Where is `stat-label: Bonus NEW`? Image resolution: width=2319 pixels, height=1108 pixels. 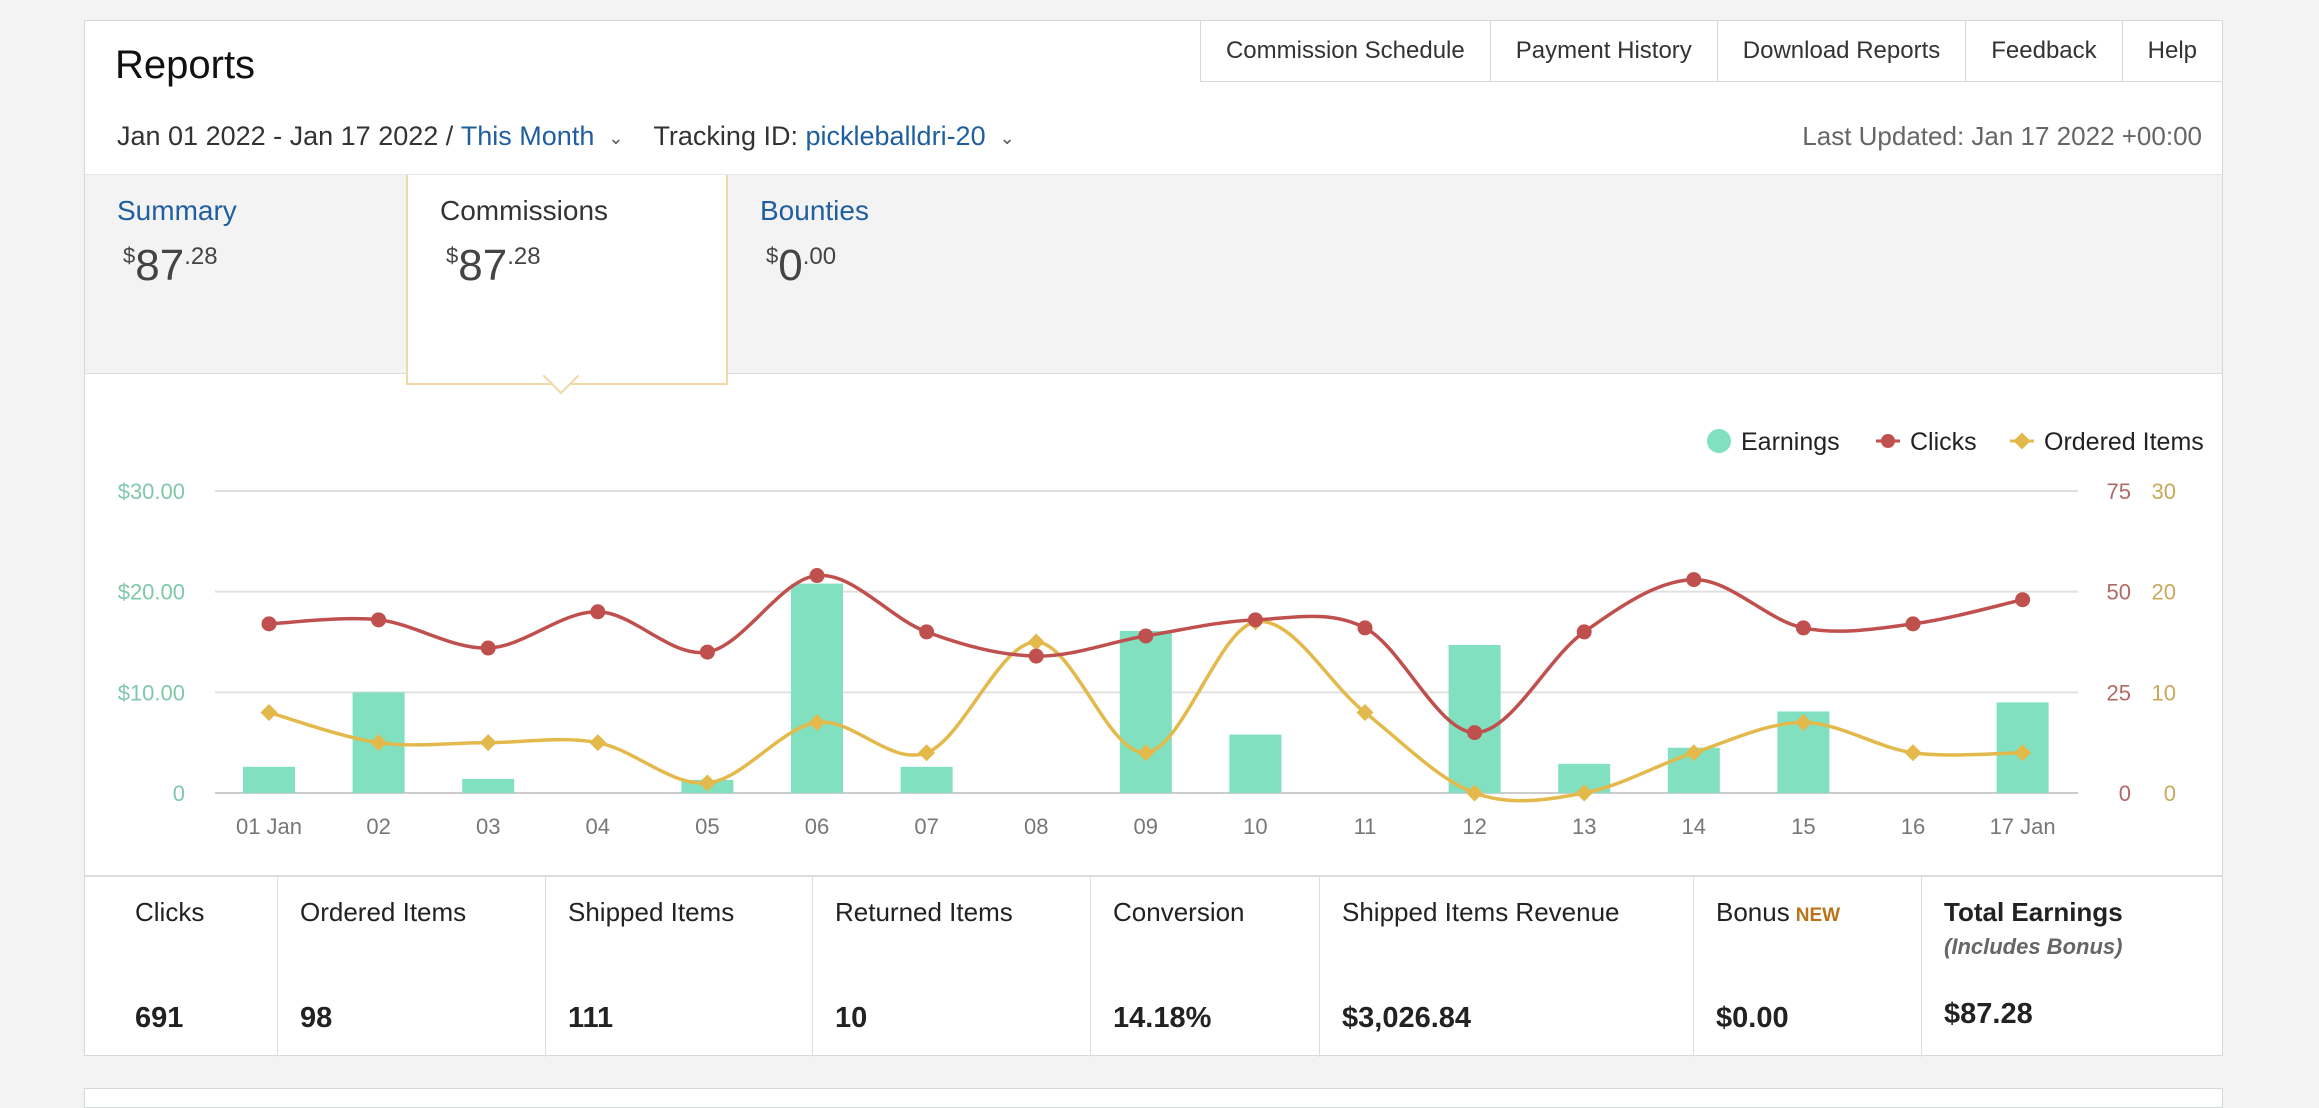
stat-label: Bonus NEW is located at coordinates (1807, 912).